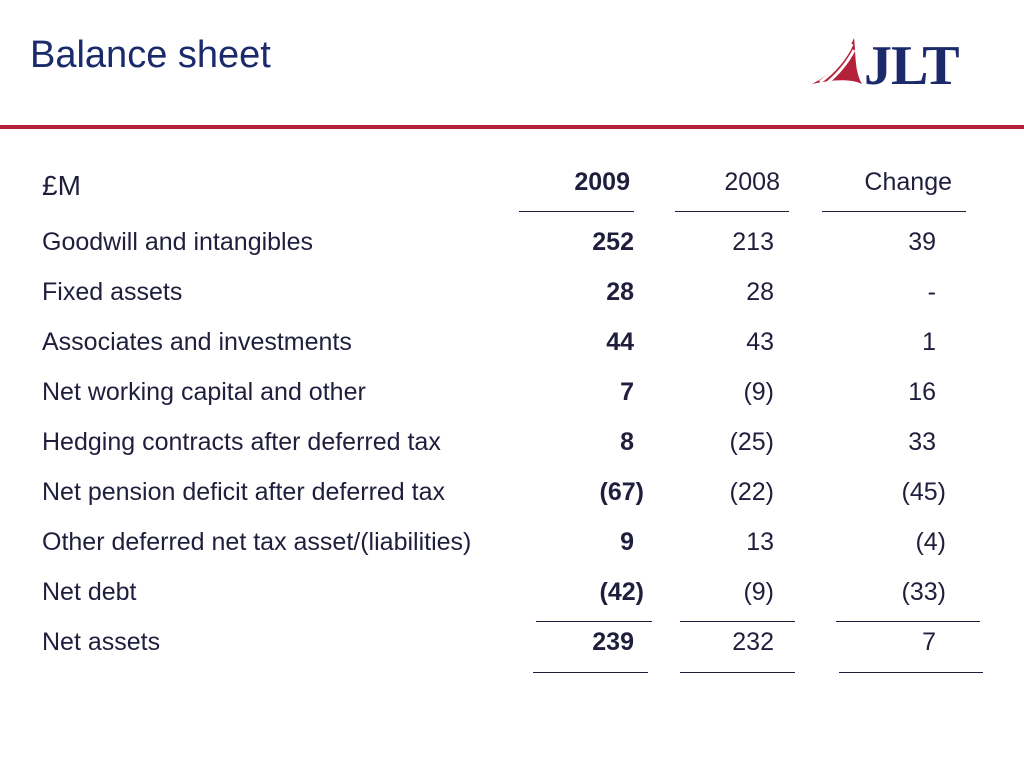  Describe the element at coordinates (244, 492) in the screenshot. I see `row-label-net-pension-deficit: Net pension deficit after deferred tax` at that location.